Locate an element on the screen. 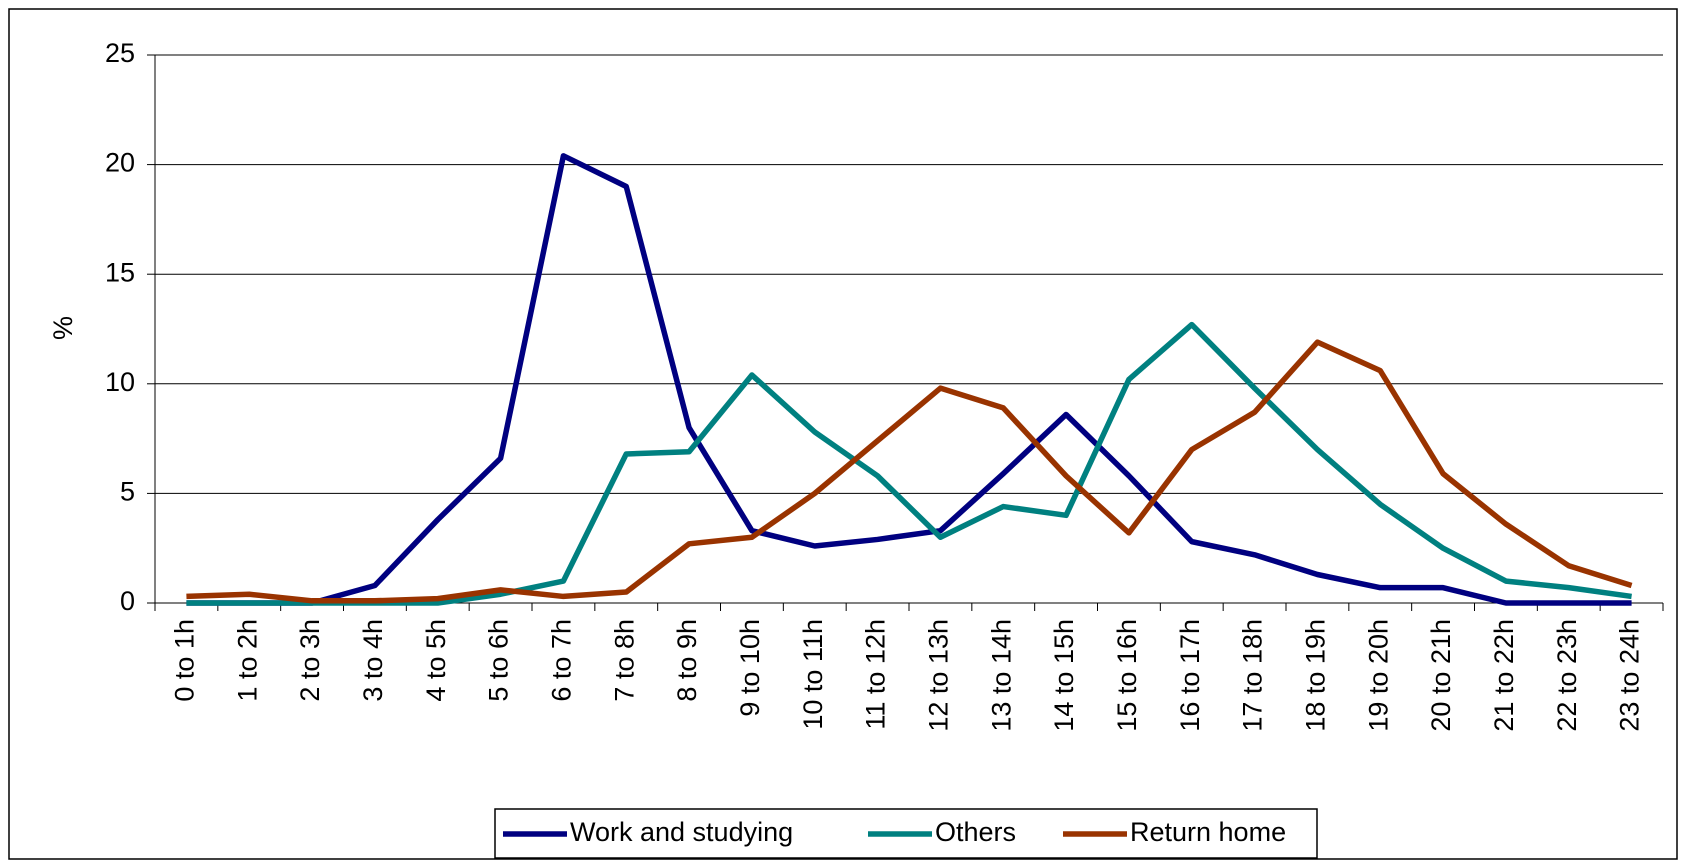  x-tick-label: 14 to 15h is located at coordinates (1064, 675).